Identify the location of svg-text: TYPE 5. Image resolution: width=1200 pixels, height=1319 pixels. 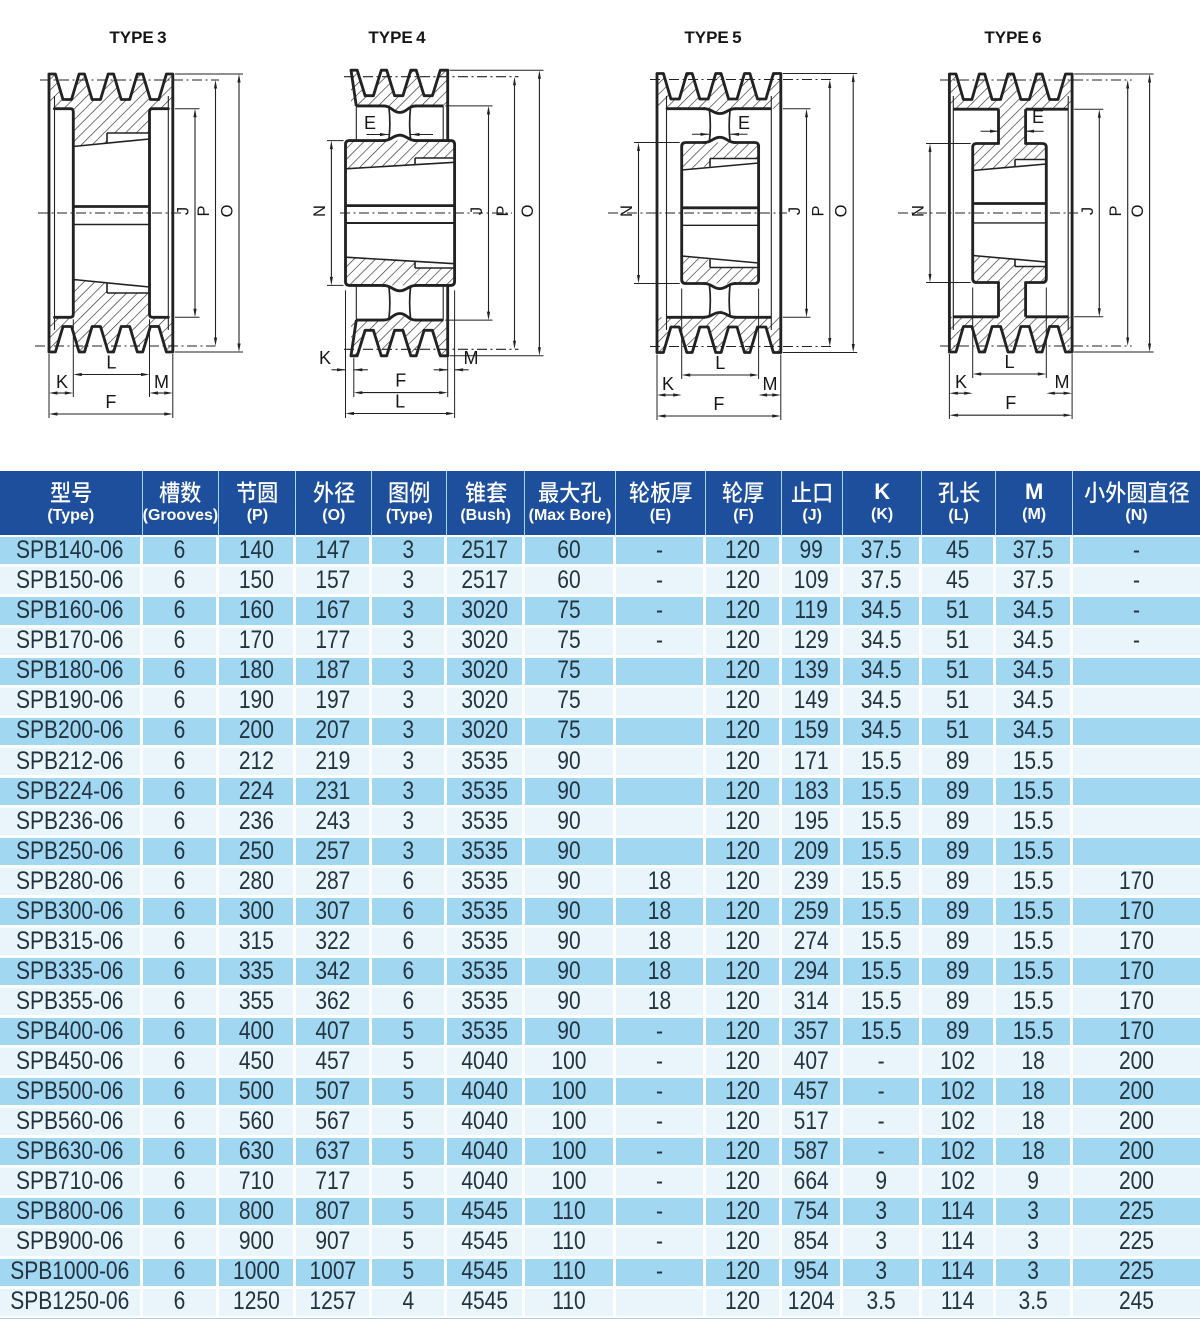
(712, 37).